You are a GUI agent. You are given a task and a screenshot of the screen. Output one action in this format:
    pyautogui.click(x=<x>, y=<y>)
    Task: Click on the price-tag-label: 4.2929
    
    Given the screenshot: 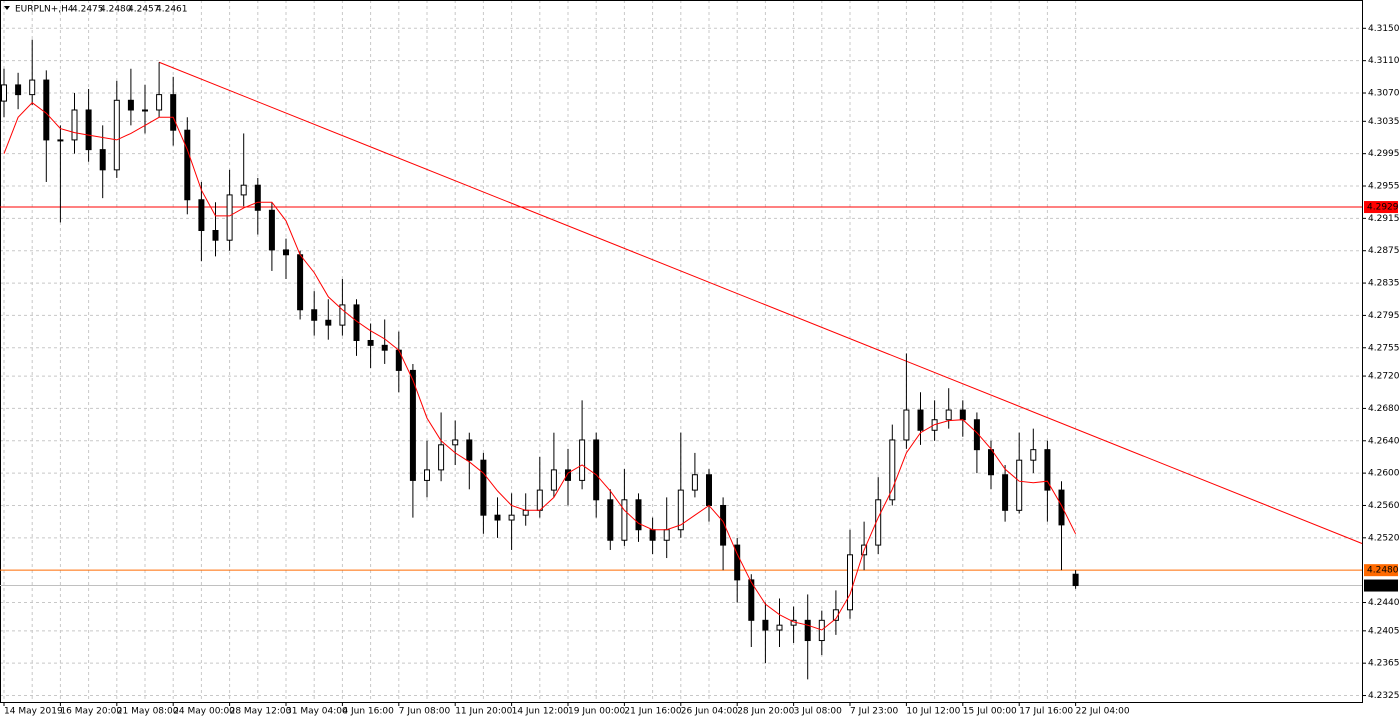 What is the action you would take?
    pyautogui.click(x=1383, y=208)
    